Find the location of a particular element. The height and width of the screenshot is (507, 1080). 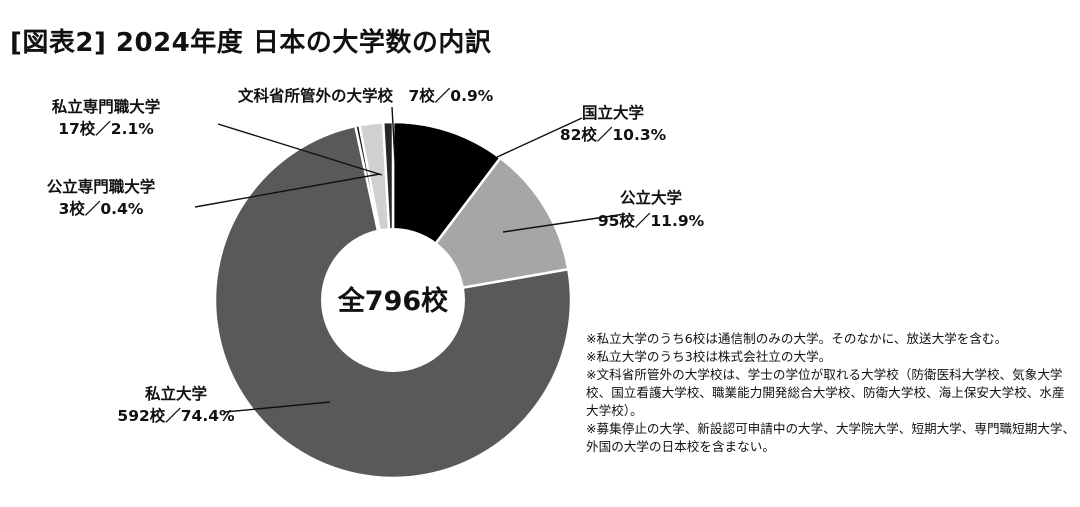

slice-label-value: 82校／10.3% is located at coordinates (613, 134).